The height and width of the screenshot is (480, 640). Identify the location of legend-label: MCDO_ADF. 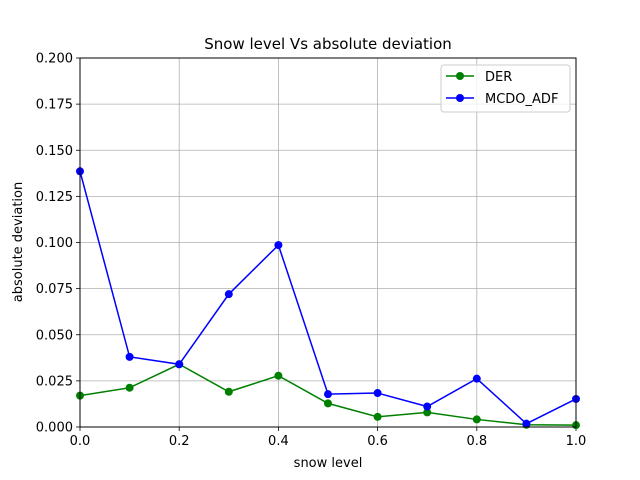
(521, 99).